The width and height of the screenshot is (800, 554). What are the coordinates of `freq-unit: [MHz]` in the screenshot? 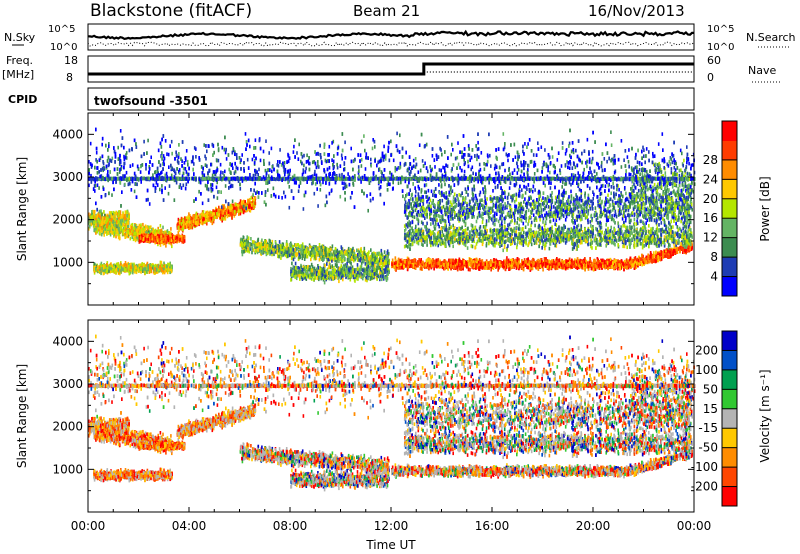 It's located at (18, 74).